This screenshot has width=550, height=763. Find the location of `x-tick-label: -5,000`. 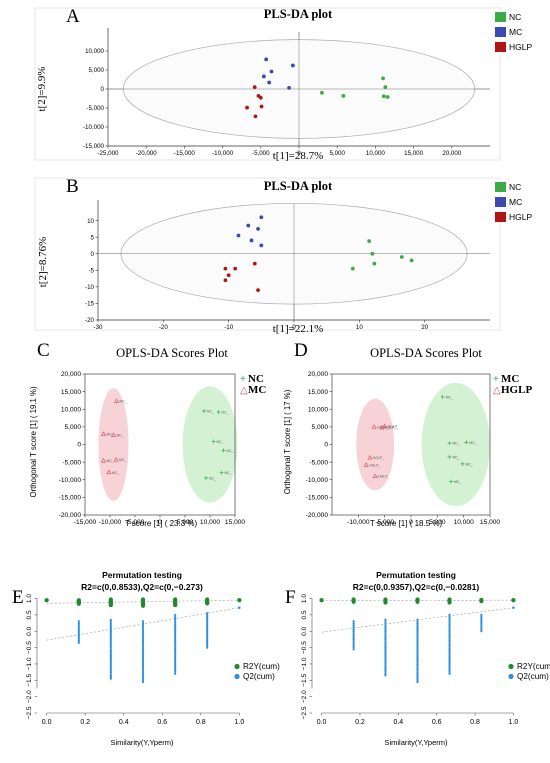

x-tick-label: -5,000 is located at coordinates (384, 522).